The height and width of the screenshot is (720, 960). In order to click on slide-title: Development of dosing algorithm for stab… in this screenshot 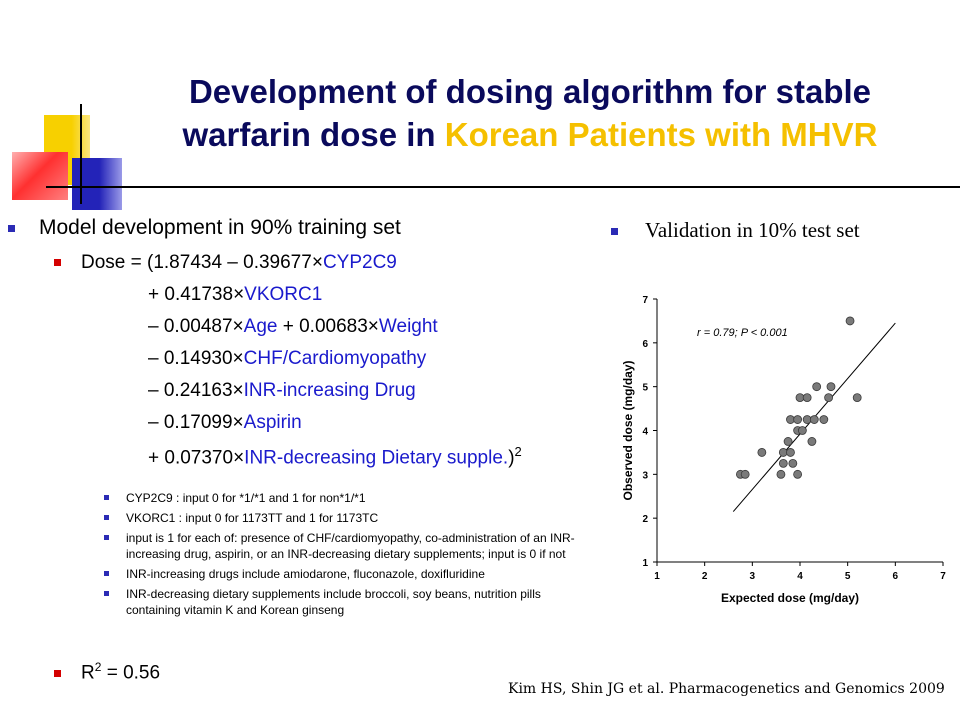, I will do `click(530, 113)`.